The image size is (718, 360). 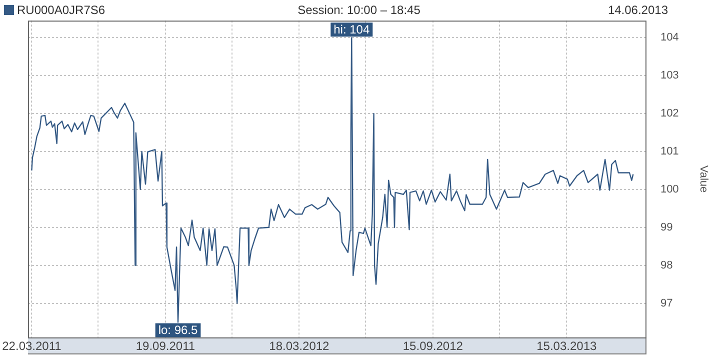 I want to click on x-tick-label: 19.09.2011, so click(x=166, y=345).